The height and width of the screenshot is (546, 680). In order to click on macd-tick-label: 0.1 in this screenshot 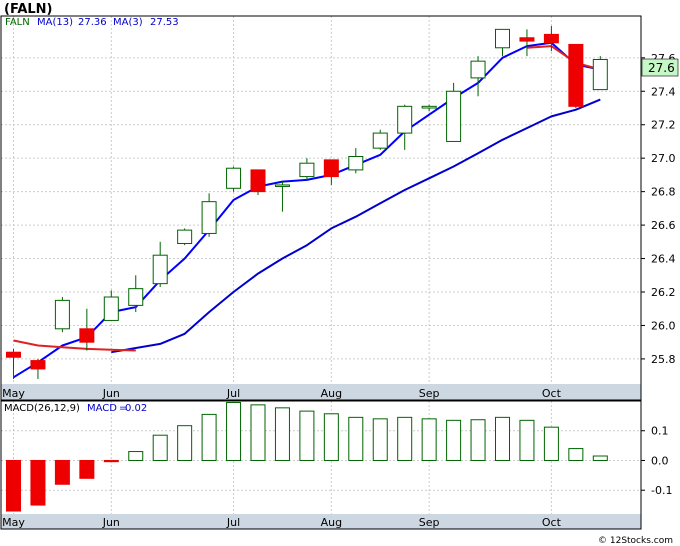, I will do `click(660, 431)`.